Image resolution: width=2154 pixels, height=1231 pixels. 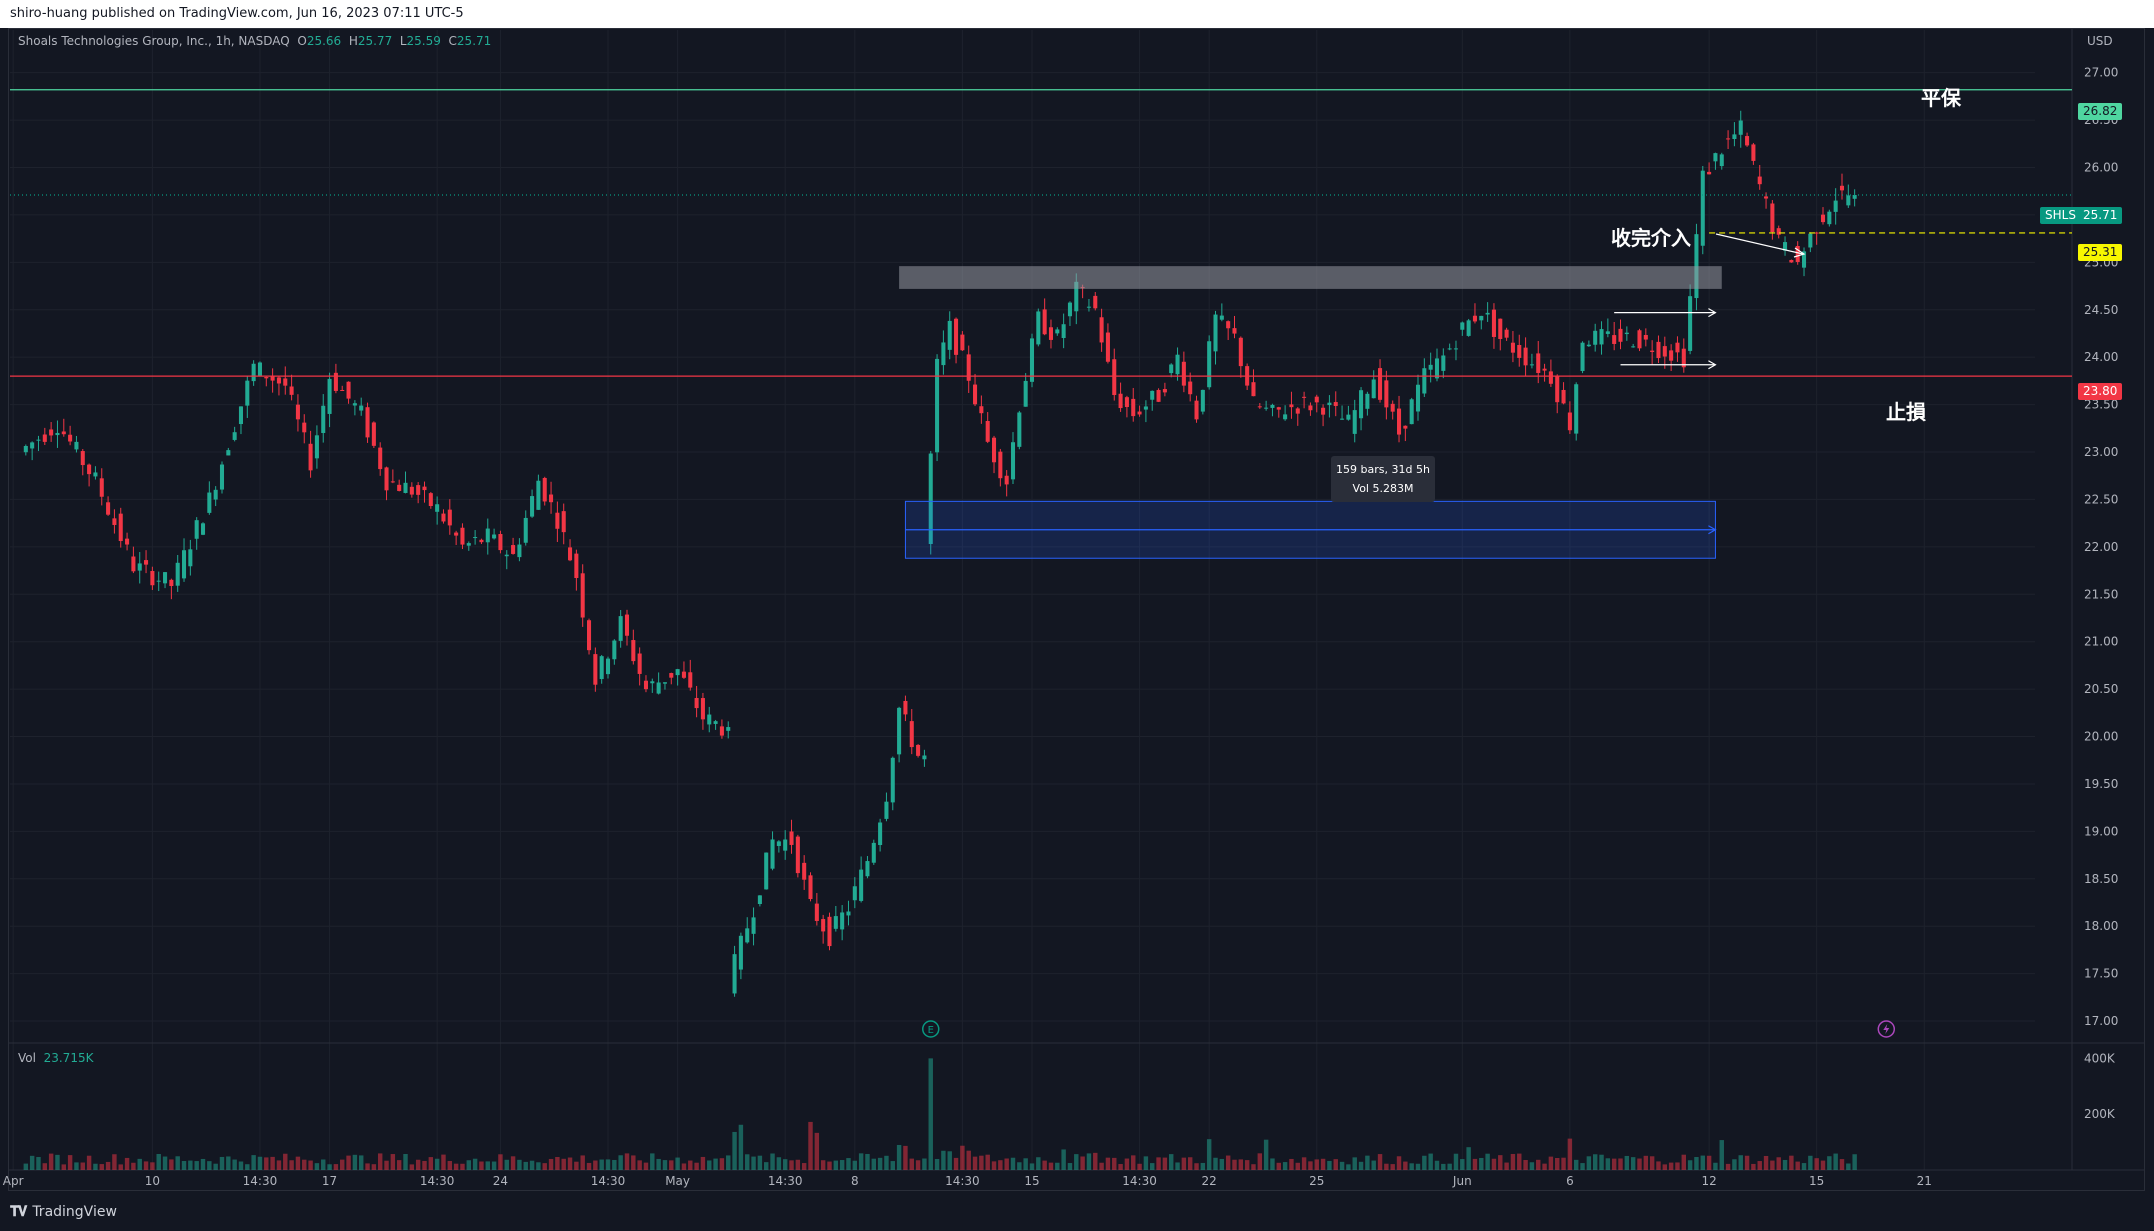 I want to click on time-axis-tick: May, so click(x=677, y=1181).